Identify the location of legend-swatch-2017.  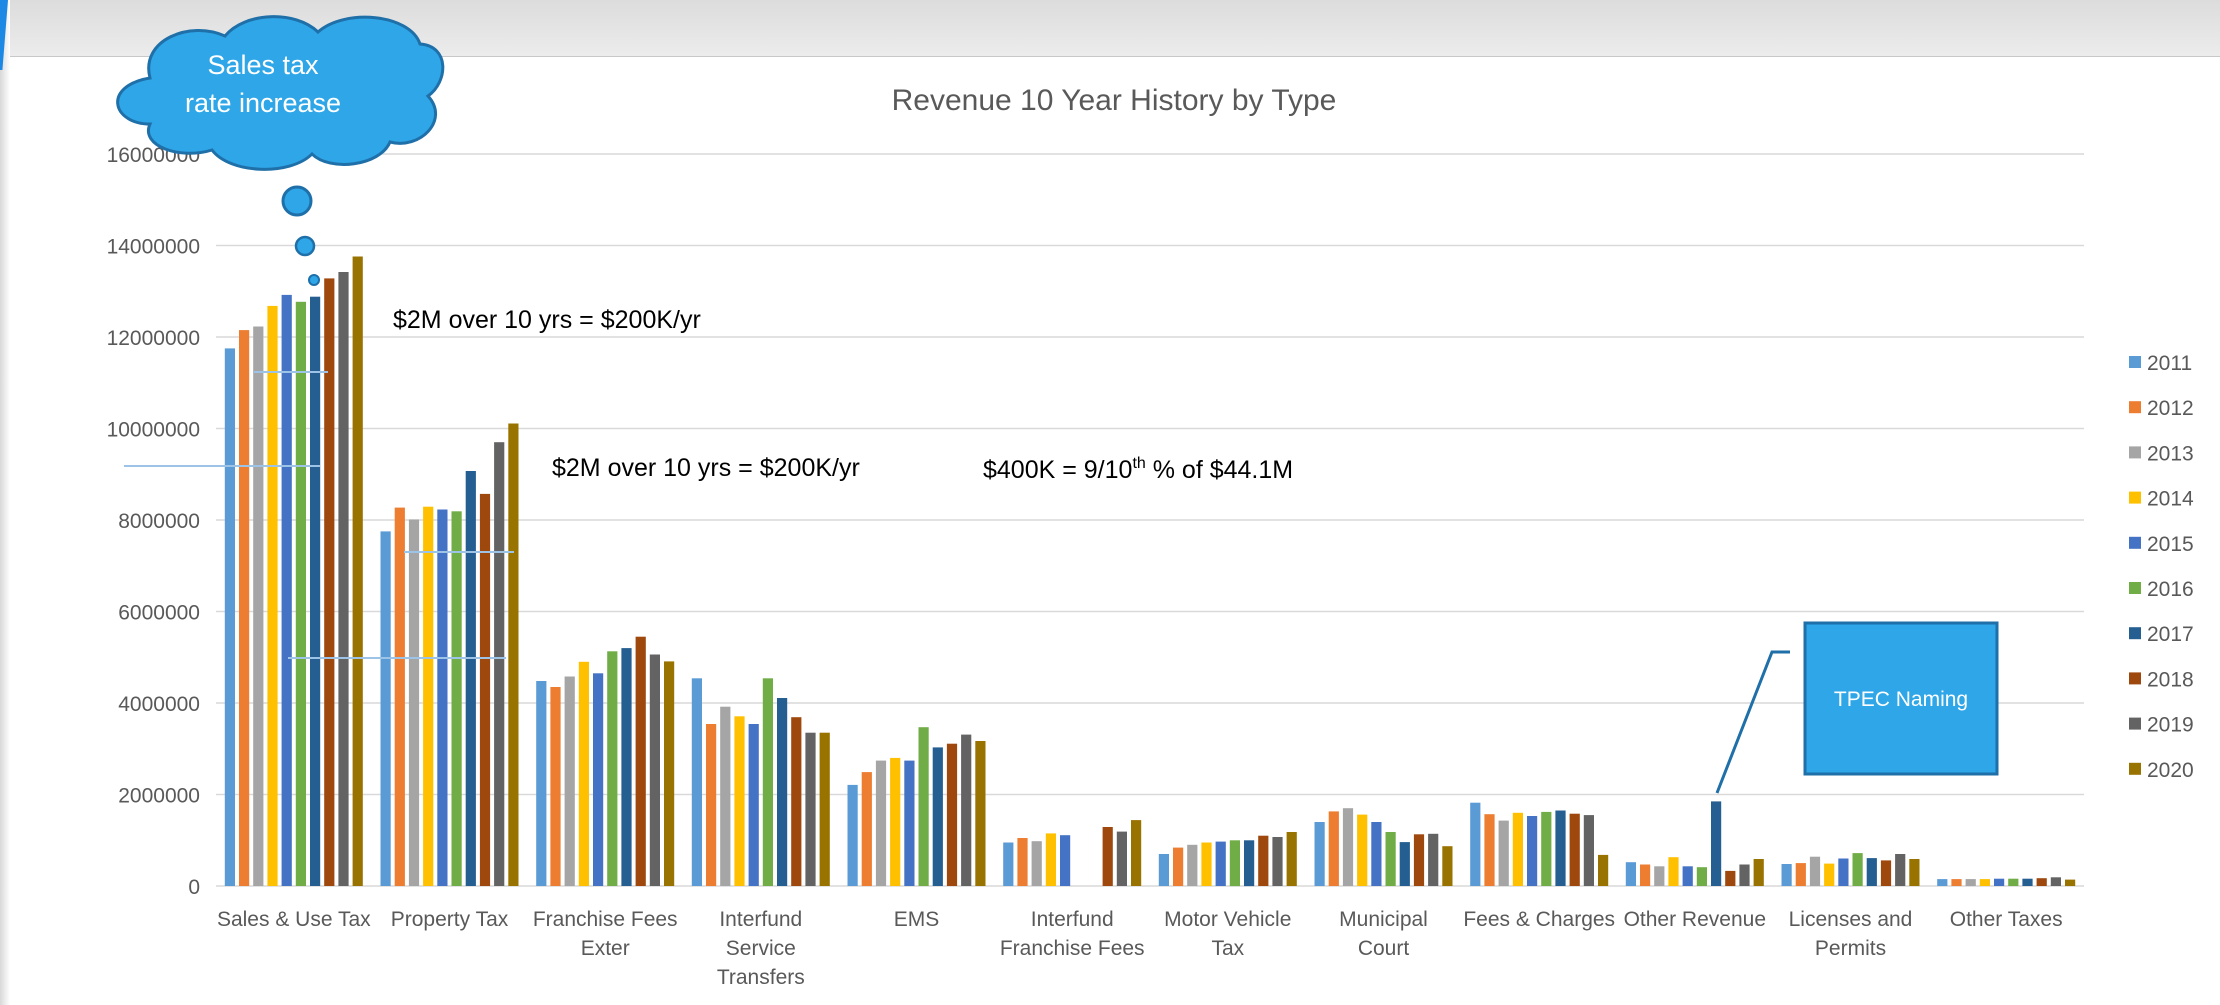
(2135, 633).